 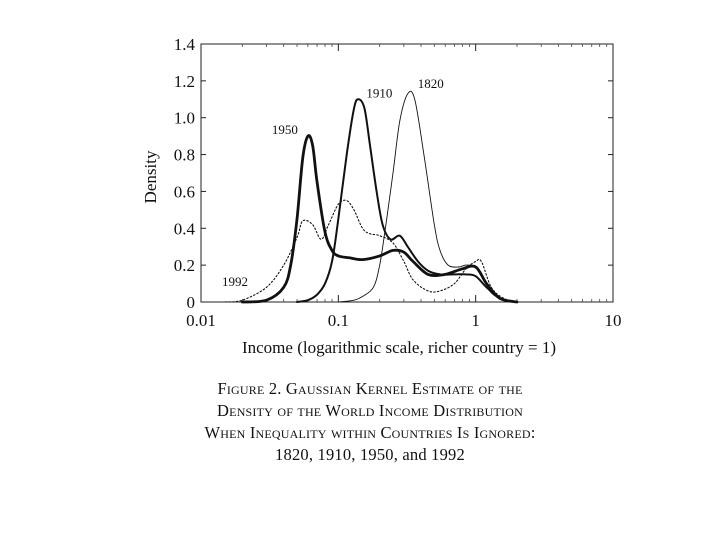 I want to click on y-tick-label: 1.0, so click(x=184, y=118).